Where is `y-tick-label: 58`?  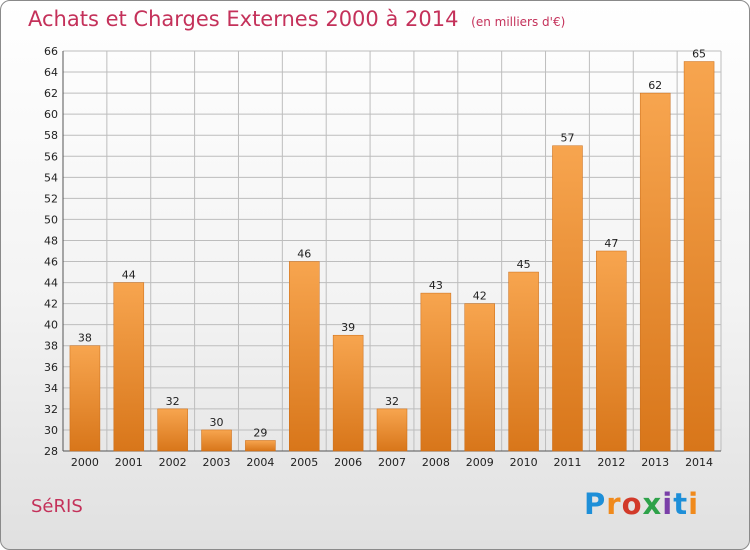 y-tick-label: 58 is located at coordinates (51, 135).